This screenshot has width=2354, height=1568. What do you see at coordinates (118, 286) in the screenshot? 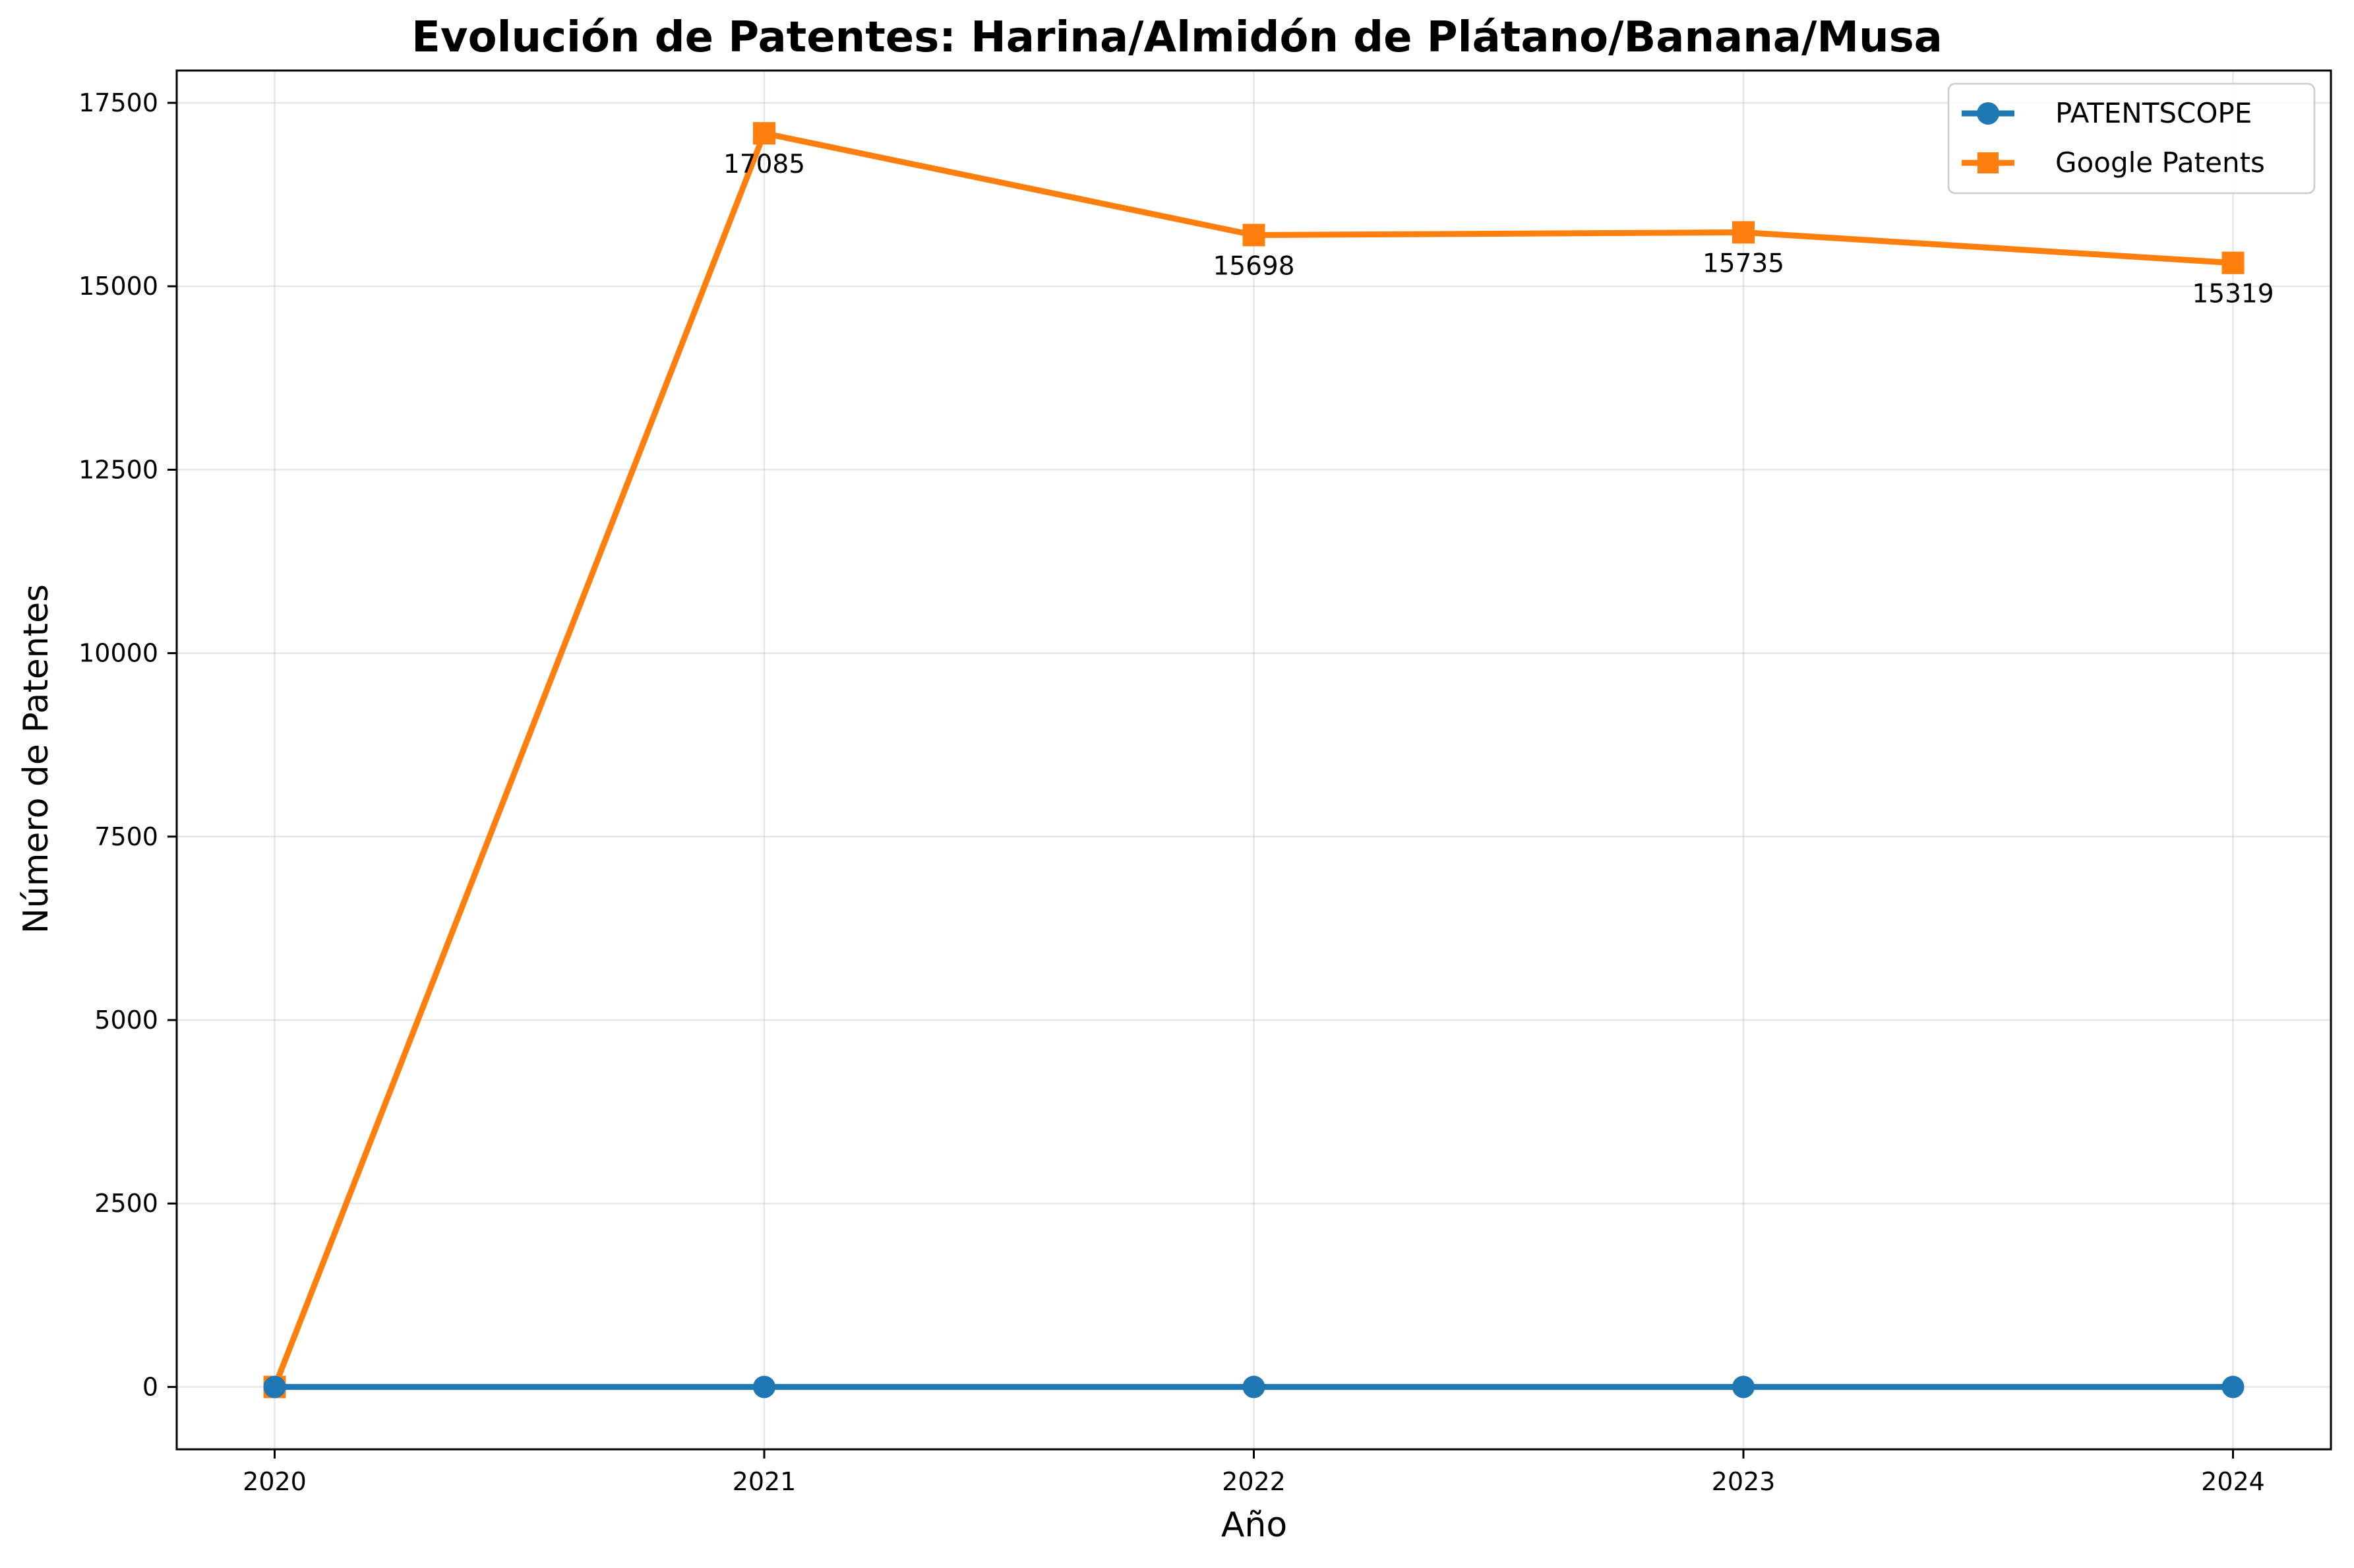
I see `y-tick-label: 15000` at bounding box center [118, 286].